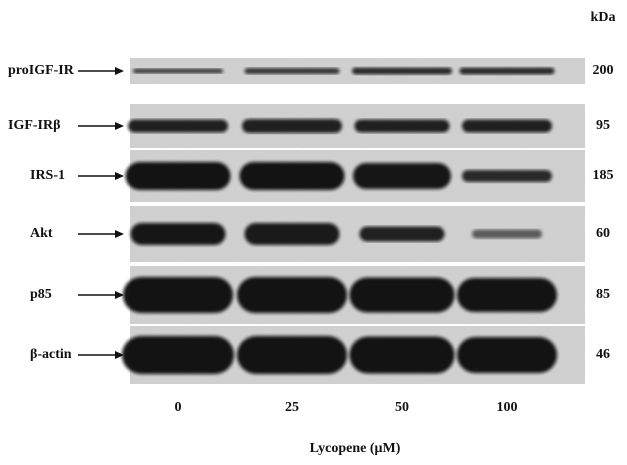 This screenshot has width=627, height=465. Describe the element at coordinates (34, 125) in the screenshot. I see `row-label: IGF-IRβ` at that location.